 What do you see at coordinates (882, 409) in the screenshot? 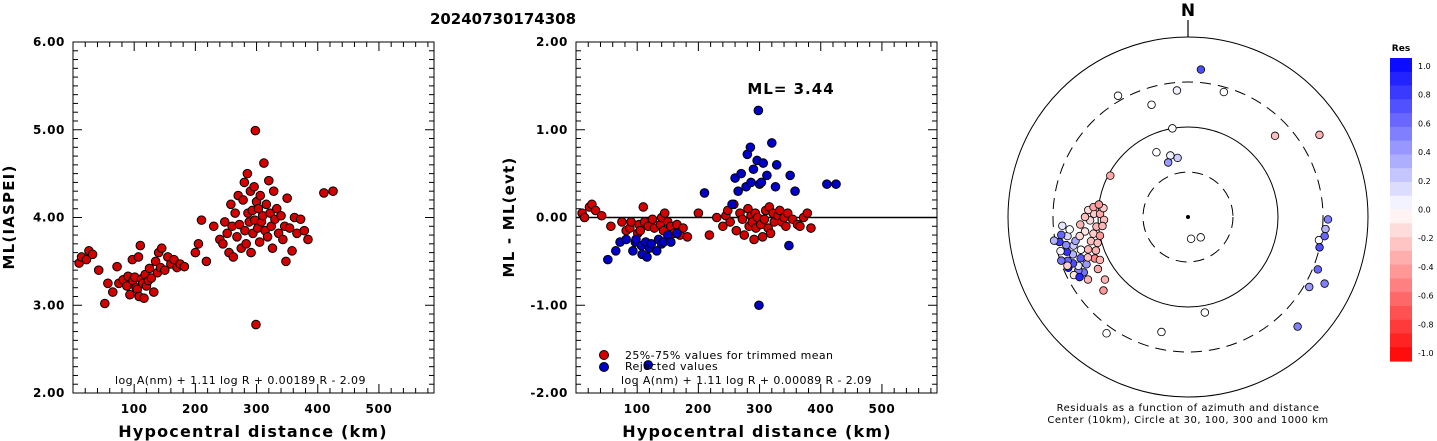
I see `x-tick-label: 500` at bounding box center [882, 409].